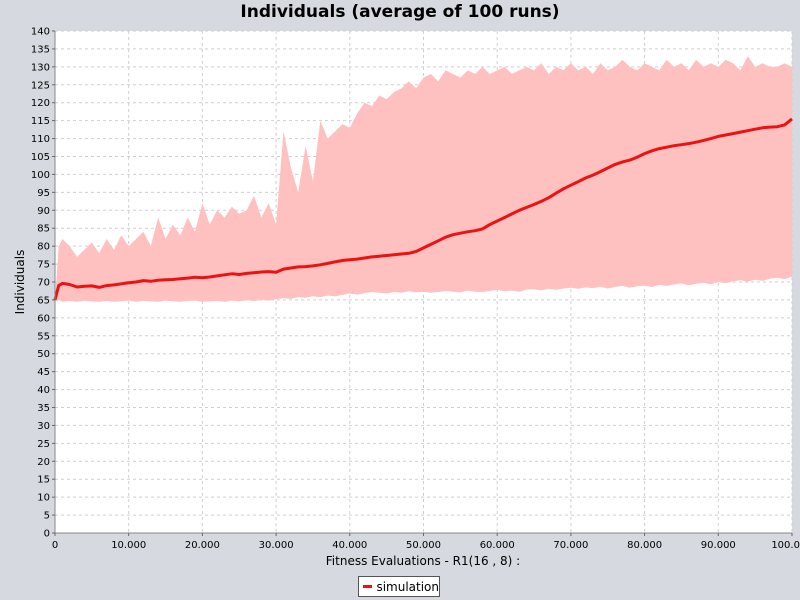  What do you see at coordinates (43, 247) in the screenshot?
I see `y-tick-label: 80` at bounding box center [43, 247].